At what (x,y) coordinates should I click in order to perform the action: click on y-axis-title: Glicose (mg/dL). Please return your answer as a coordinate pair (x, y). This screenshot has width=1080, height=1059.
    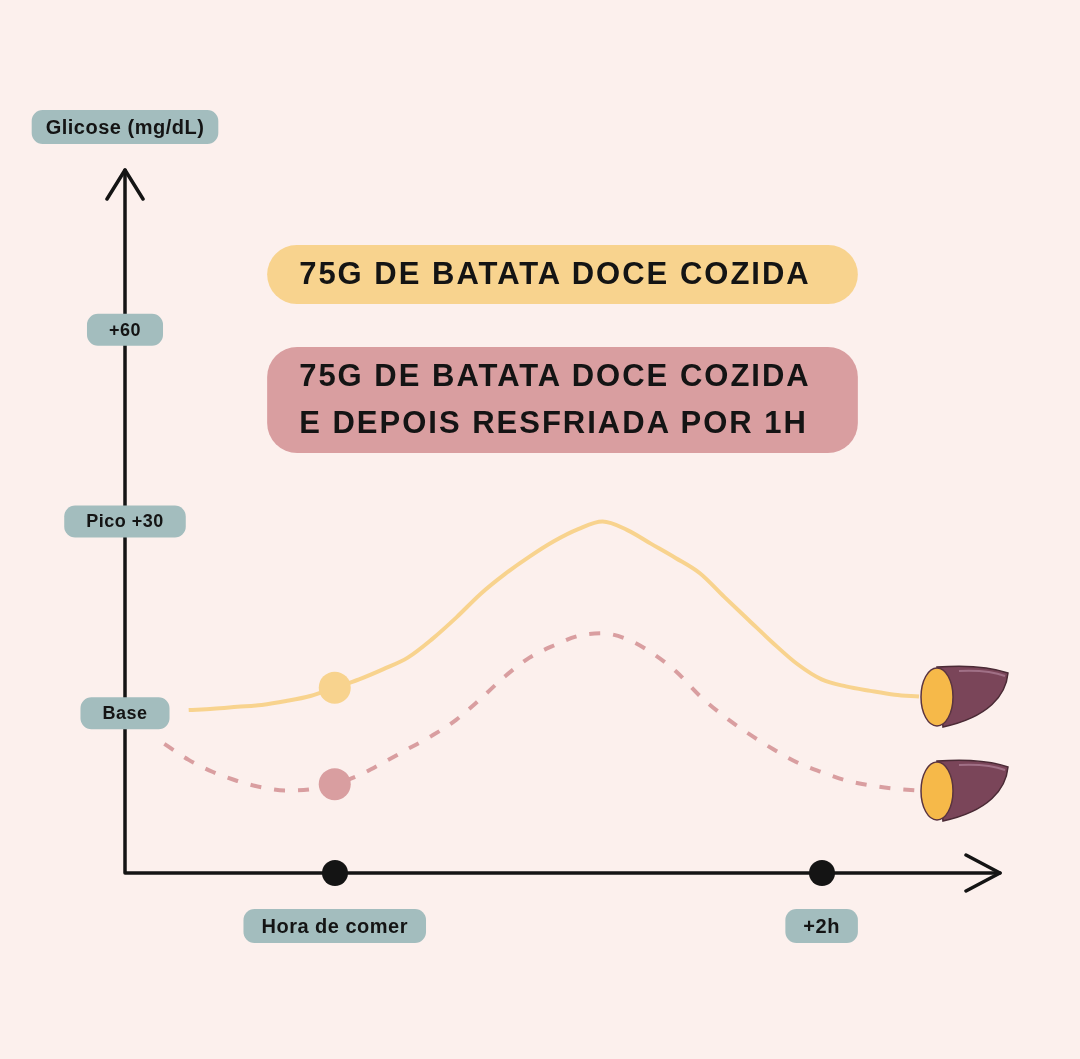
    Looking at the image, I should click on (125, 126).